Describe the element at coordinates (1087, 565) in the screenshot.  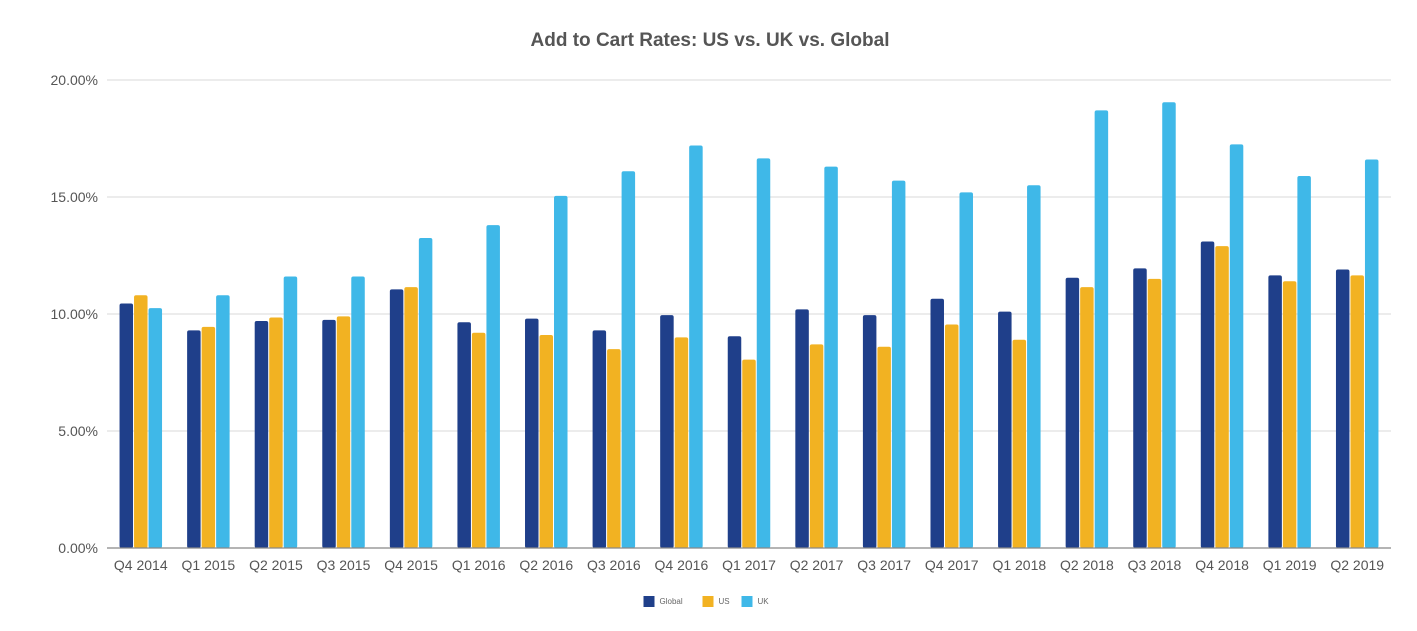
I see `x-tick-label: Q2 2018` at that location.